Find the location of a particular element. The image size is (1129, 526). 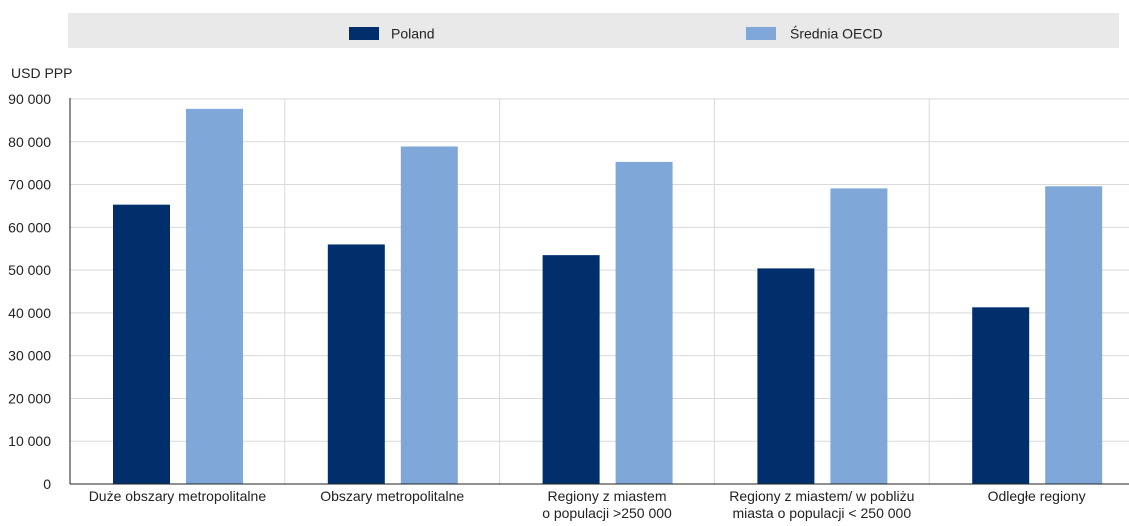

x-tick-label: Regiony z miastem/ w pobliżu is located at coordinates (821, 496).